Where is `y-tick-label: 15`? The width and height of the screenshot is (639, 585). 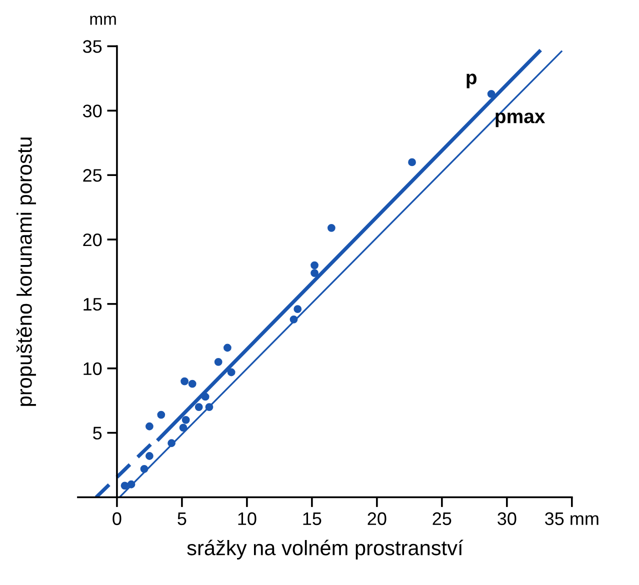 y-tick-label: 15 is located at coordinates (93, 304).